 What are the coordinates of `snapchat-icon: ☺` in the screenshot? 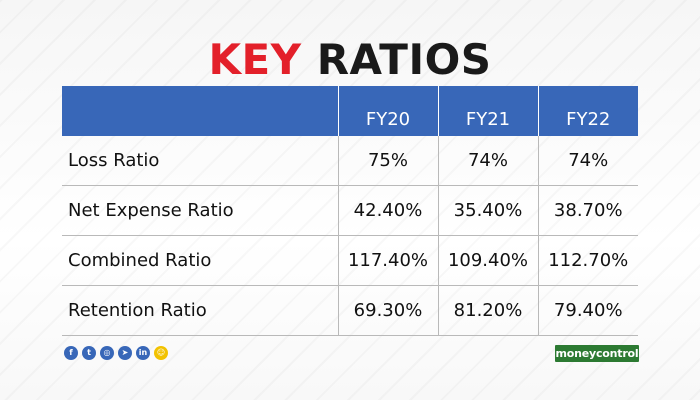 It's located at (161, 353).